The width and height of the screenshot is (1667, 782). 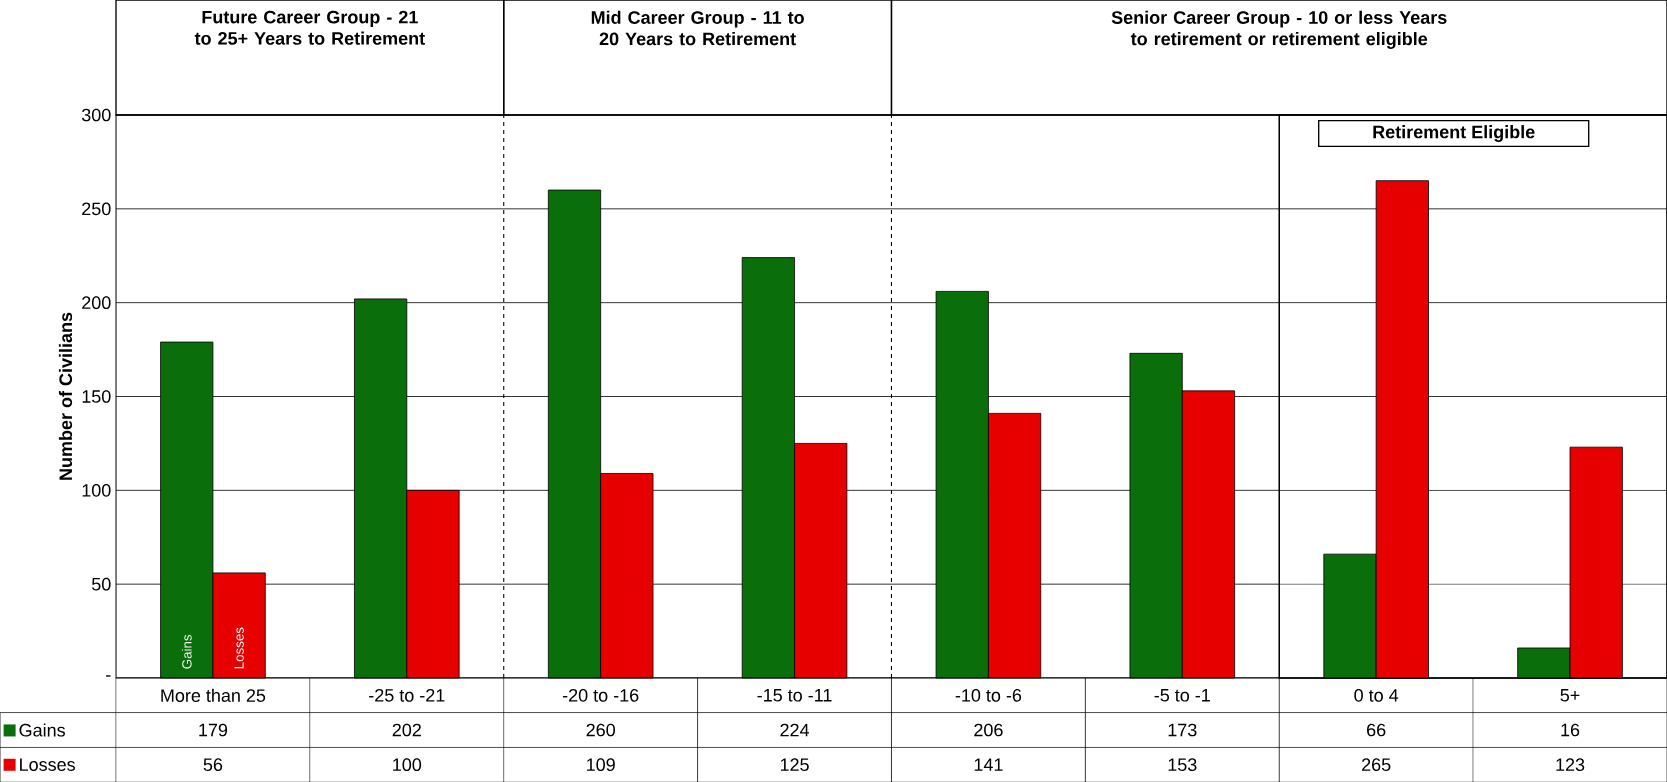 What do you see at coordinates (1570, 695) in the screenshot?
I see `x-tick-label: 5+` at bounding box center [1570, 695].